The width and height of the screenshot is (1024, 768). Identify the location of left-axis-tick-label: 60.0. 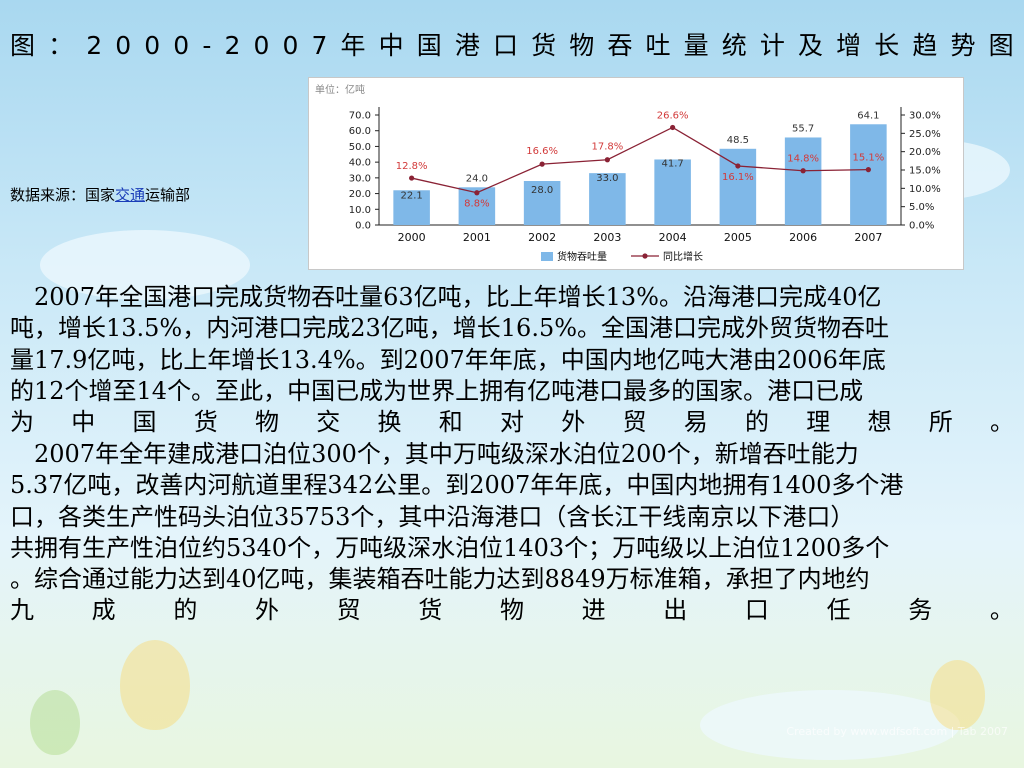
(360, 131).